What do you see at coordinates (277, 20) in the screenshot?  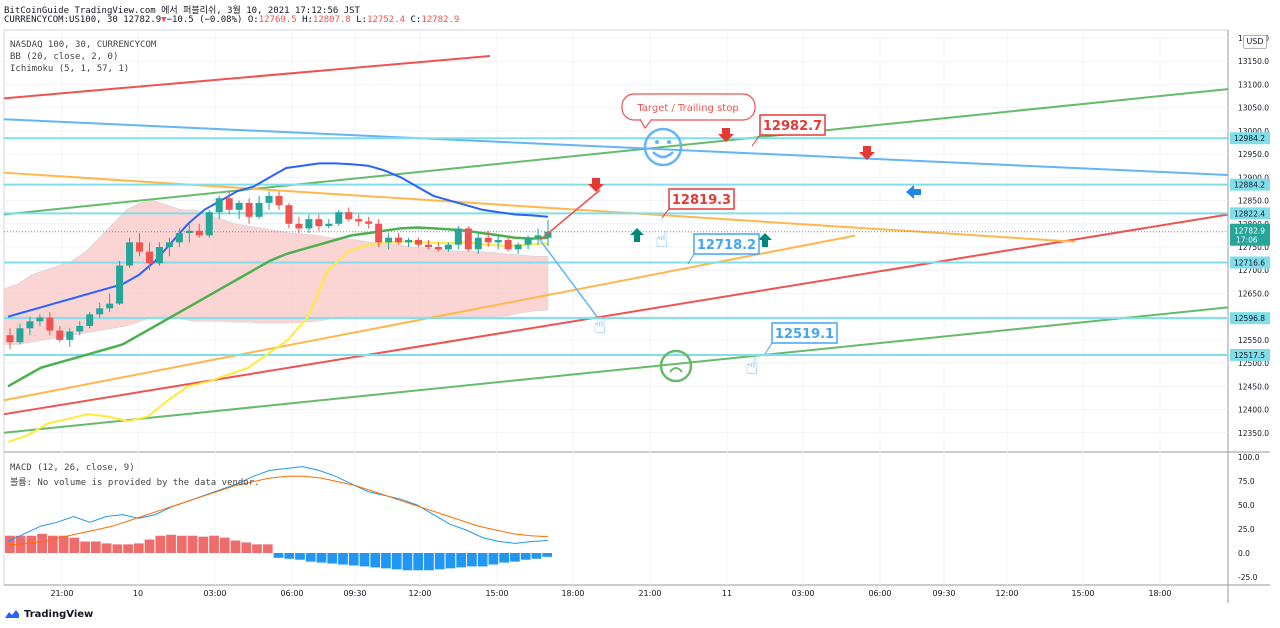 I see `open-value: 12769.5` at bounding box center [277, 20].